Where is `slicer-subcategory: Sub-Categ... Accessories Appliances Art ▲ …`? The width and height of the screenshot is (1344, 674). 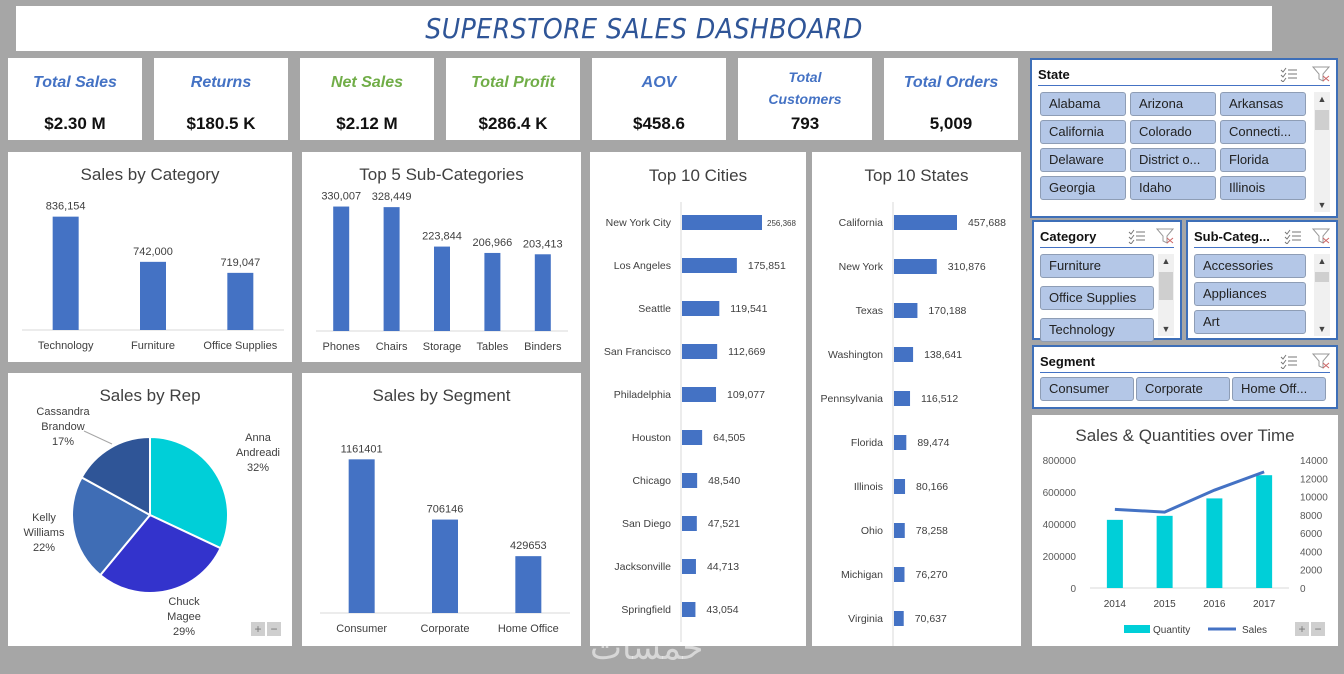 slicer-subcategory: Sub-Categ... Accessories Appliances Art ▲ … is located at coordinates (1262, 280).